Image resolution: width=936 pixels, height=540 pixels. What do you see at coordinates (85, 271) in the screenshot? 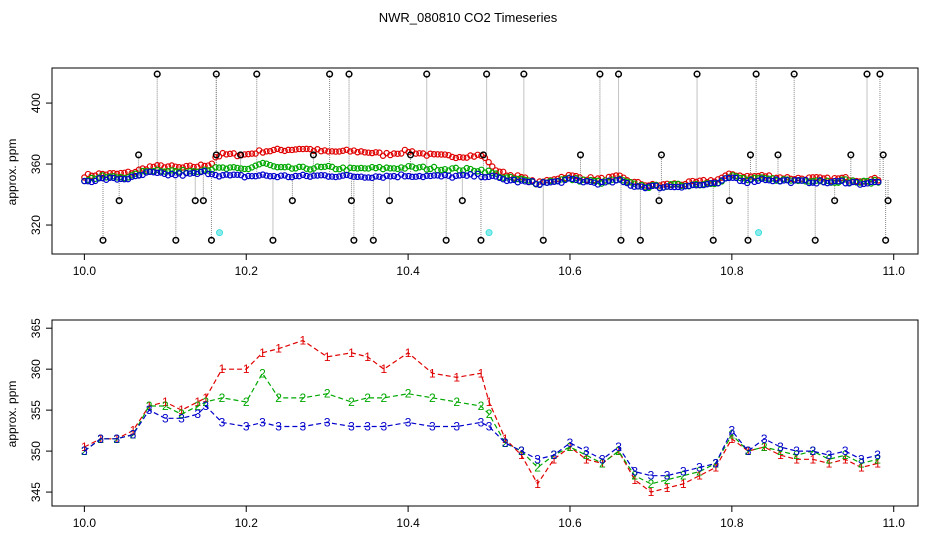
I see `top-xtick-label: 10.0` at bounding box center [85, 271].